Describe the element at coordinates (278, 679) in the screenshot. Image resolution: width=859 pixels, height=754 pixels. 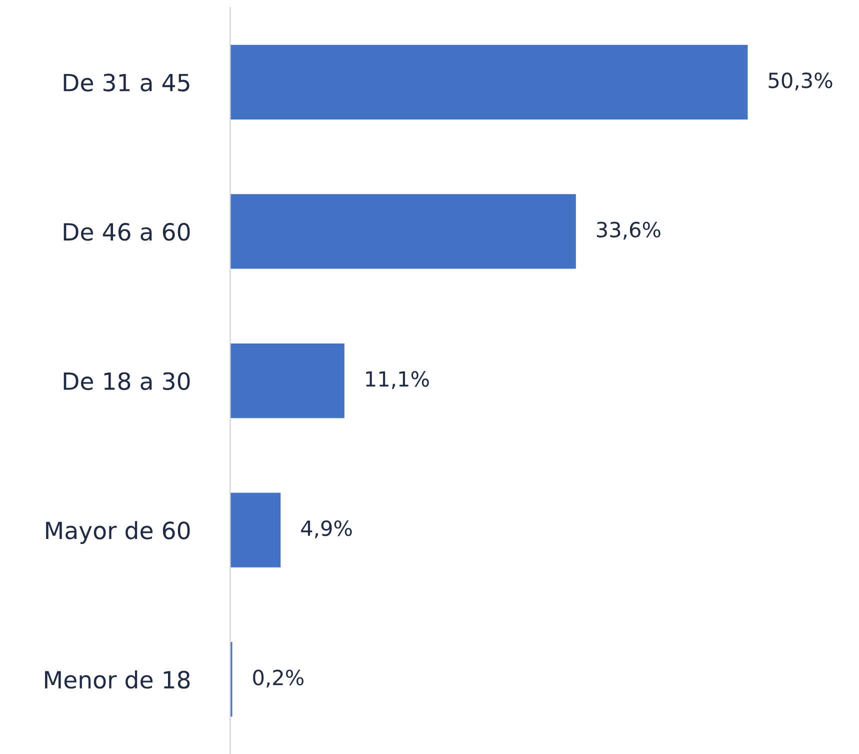
I see `data-label: 0,2%` at that location.